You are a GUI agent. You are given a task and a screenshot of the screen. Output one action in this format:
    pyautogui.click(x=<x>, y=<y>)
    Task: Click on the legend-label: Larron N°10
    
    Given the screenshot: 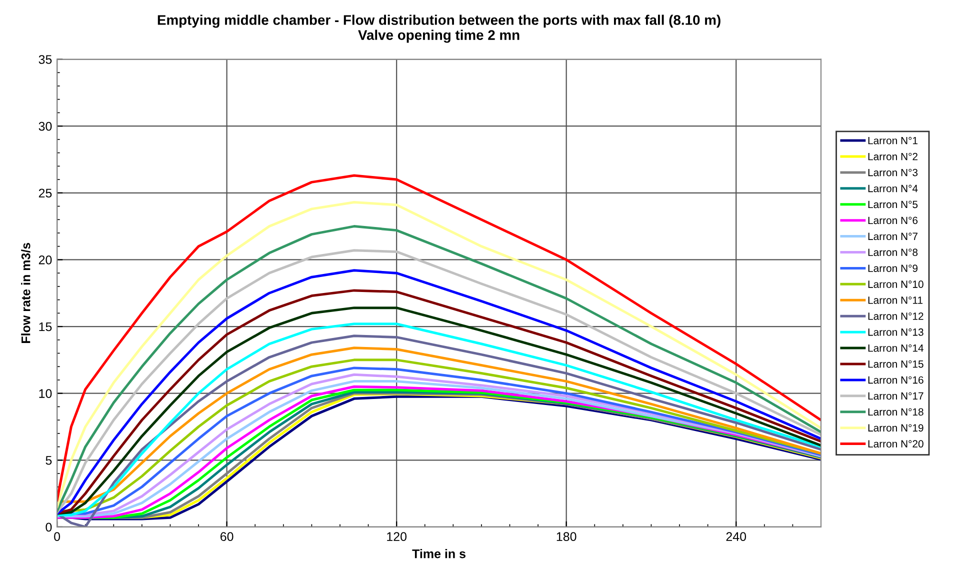 What is the action you would take?
    pyautogui.click(x=896, y=284)
    